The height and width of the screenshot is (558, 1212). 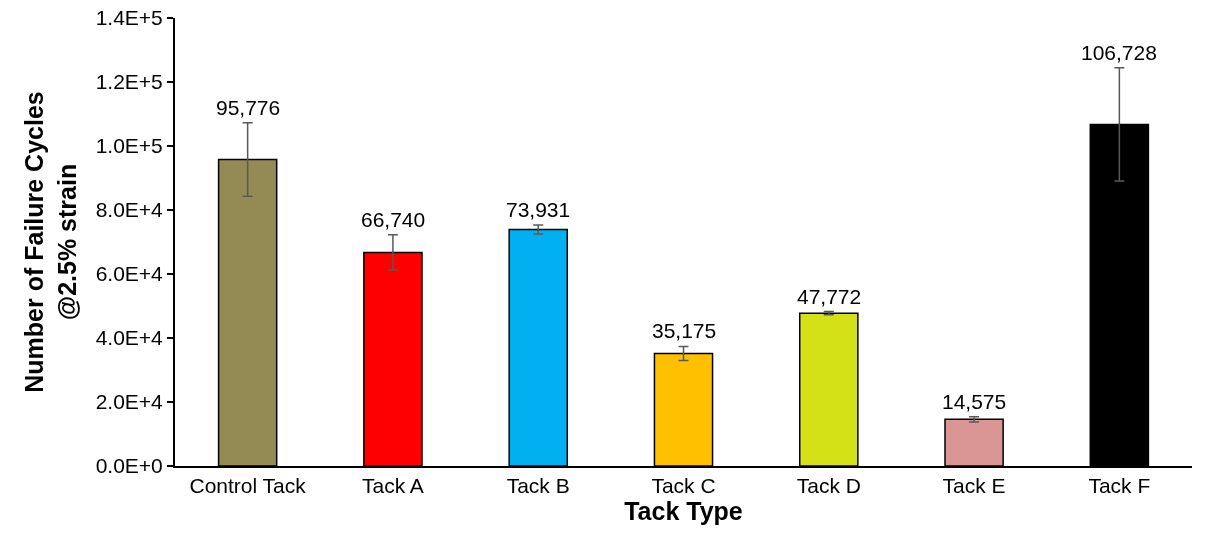 I want to click on x-tick-label: Tack A, so click(x=392, y=486).